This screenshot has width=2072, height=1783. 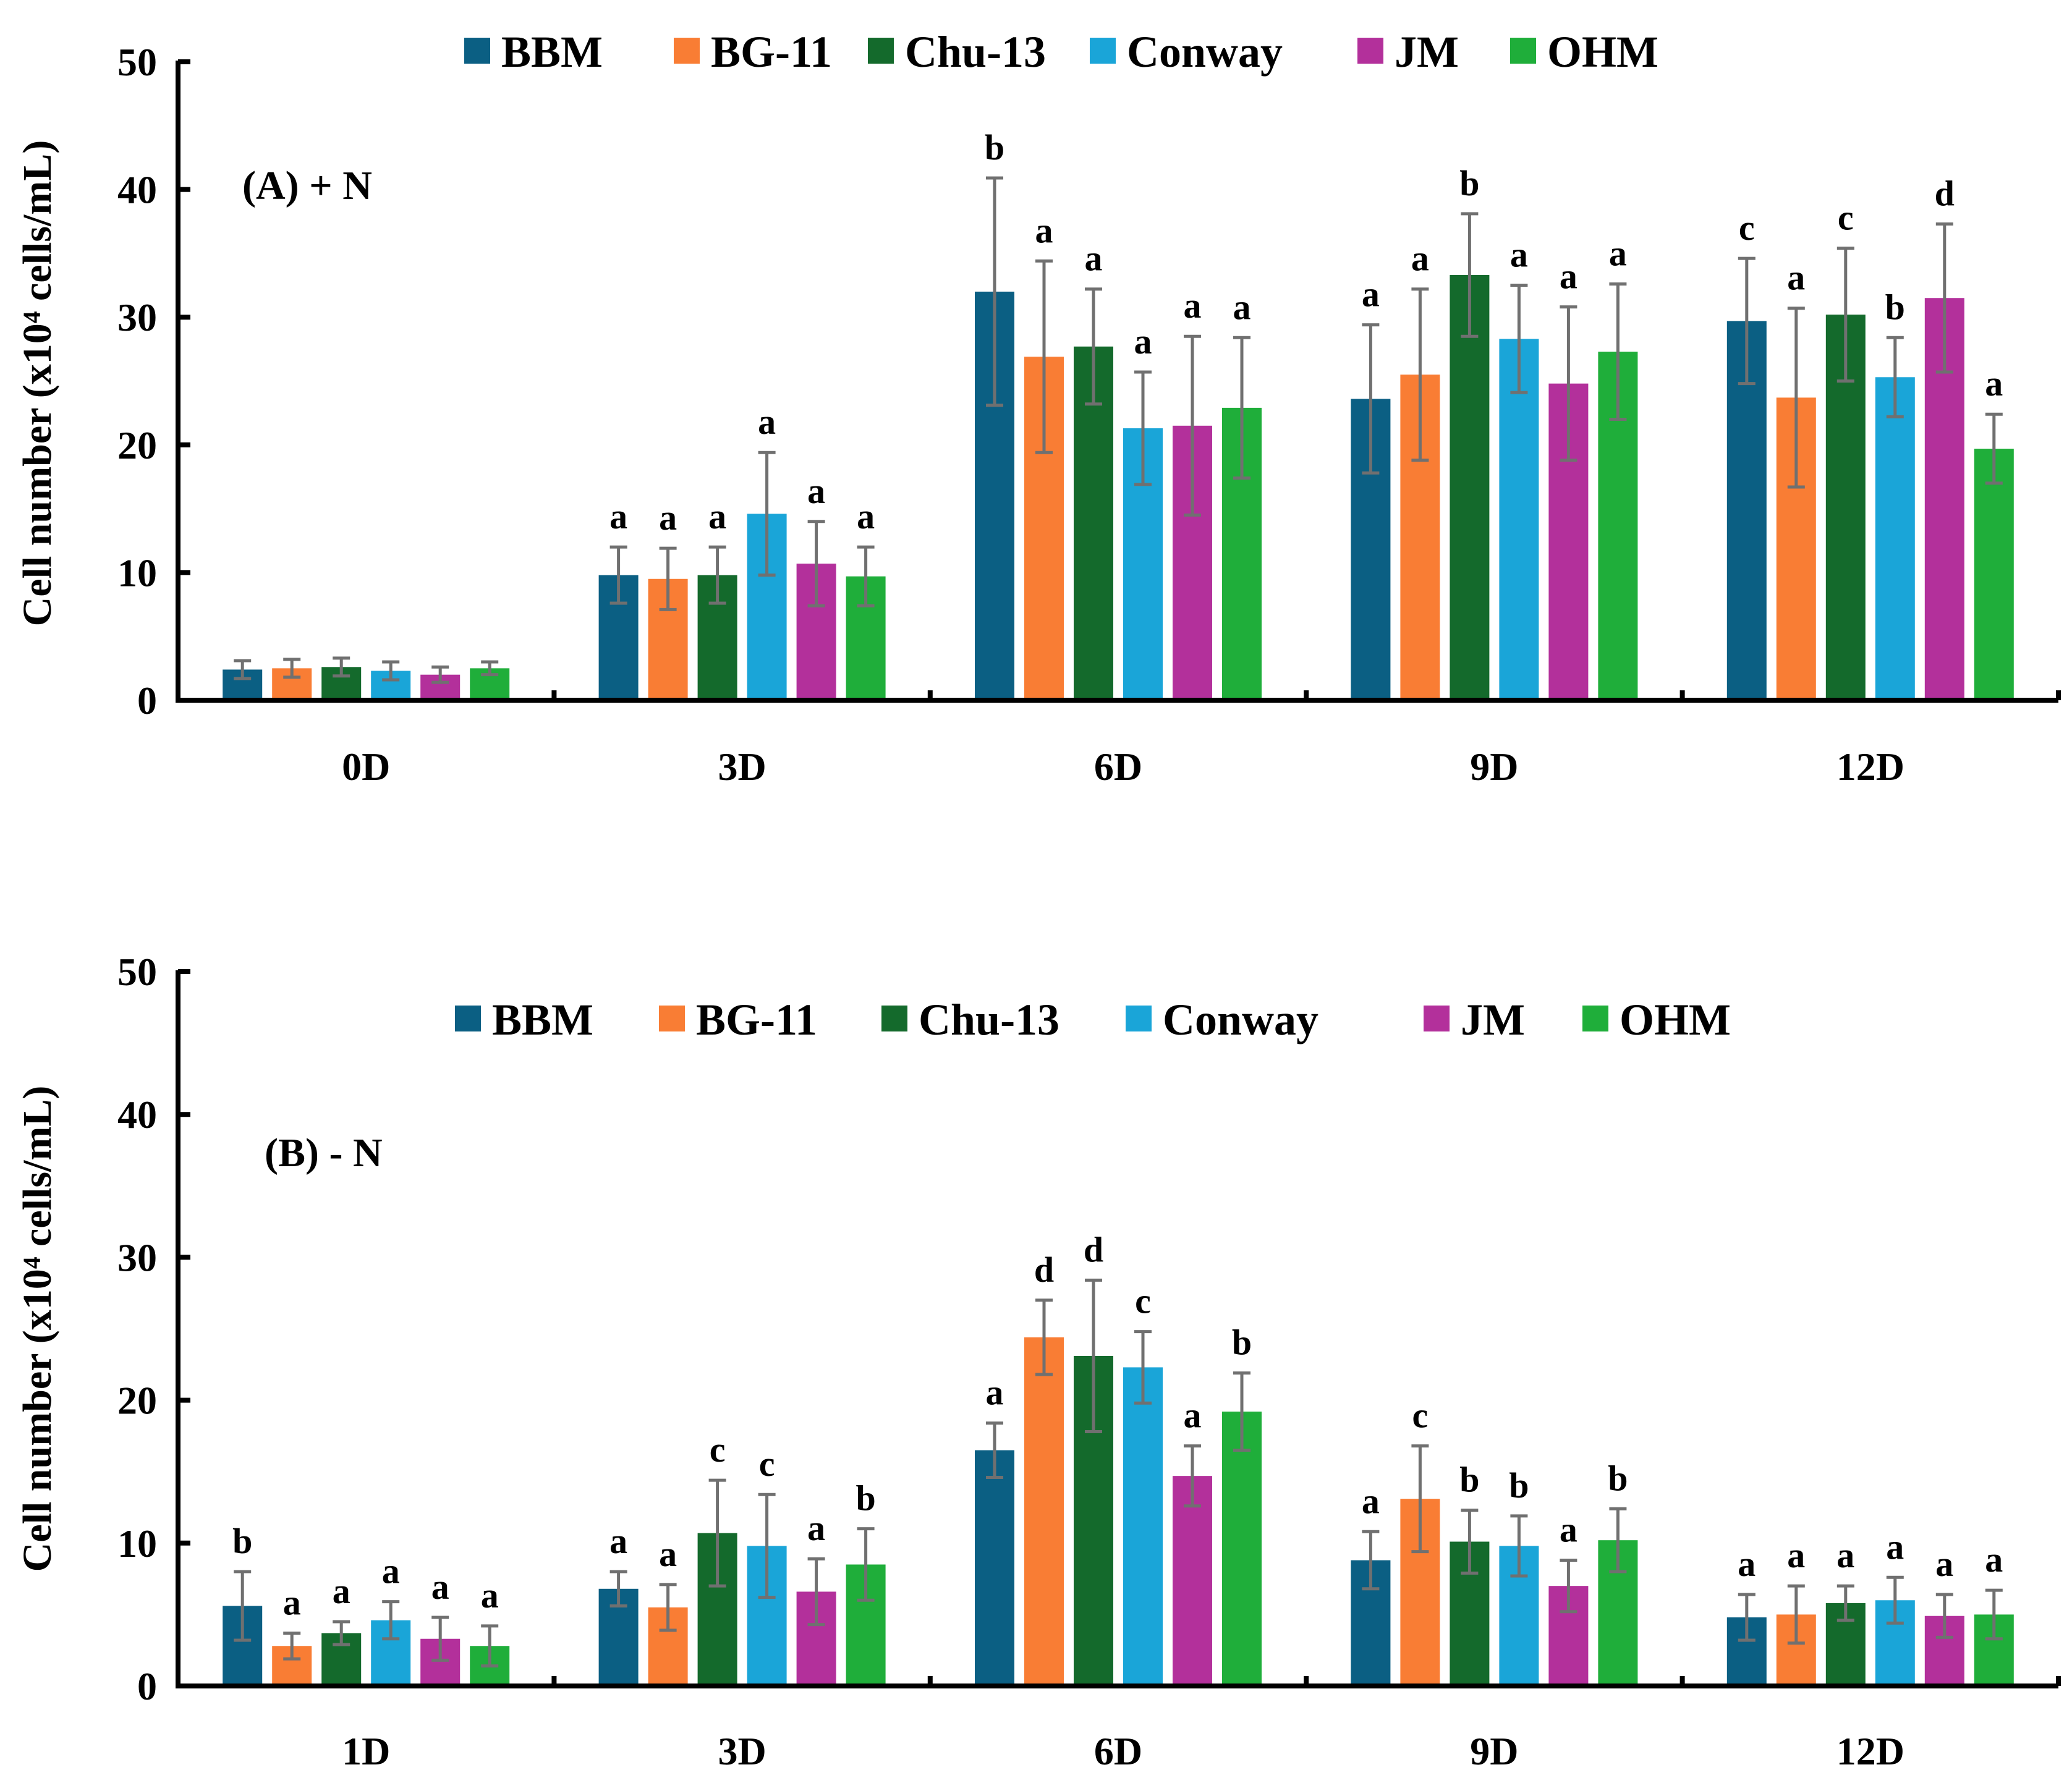 I want to click on bar-conway-9d, so click(x=1519, y=519).